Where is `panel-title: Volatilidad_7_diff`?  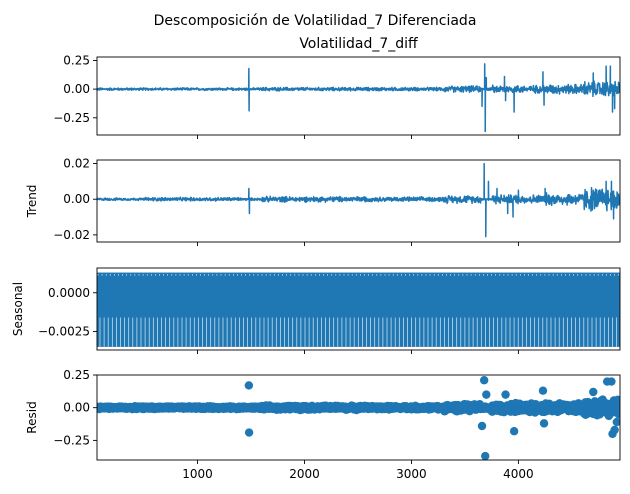 panel-title: Volatilidad_7_diff is located at coordinates (358, 44).